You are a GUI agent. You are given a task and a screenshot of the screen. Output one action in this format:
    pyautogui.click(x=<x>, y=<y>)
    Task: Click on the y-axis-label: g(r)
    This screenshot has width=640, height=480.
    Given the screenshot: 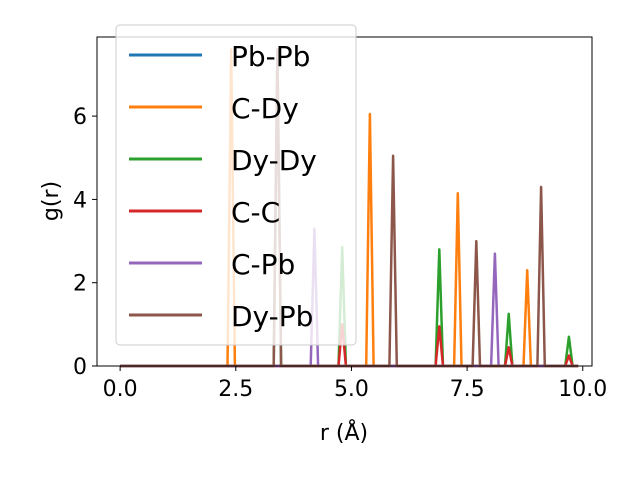 What is the action you would take?
    pyautogui.click(x=51, y=201)
    